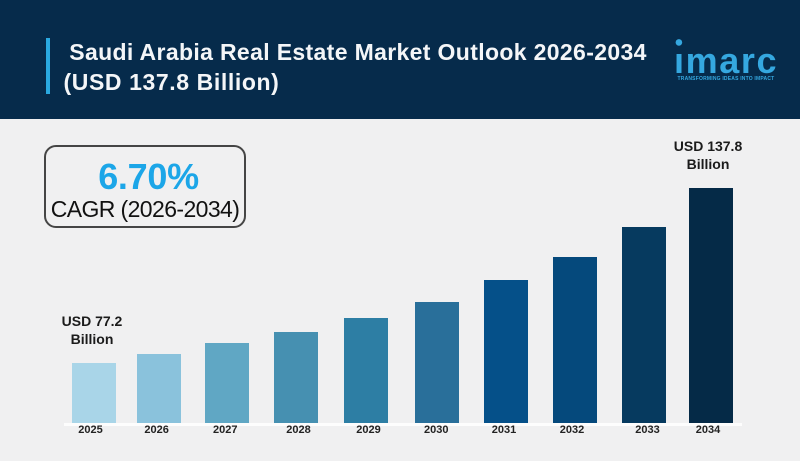 The width and height of the screenshot is (800, 461). What do you see at coordinates (726, 60) in the screenshot?
I see `svg-text: ımarc` at bounding box center [726, 60].